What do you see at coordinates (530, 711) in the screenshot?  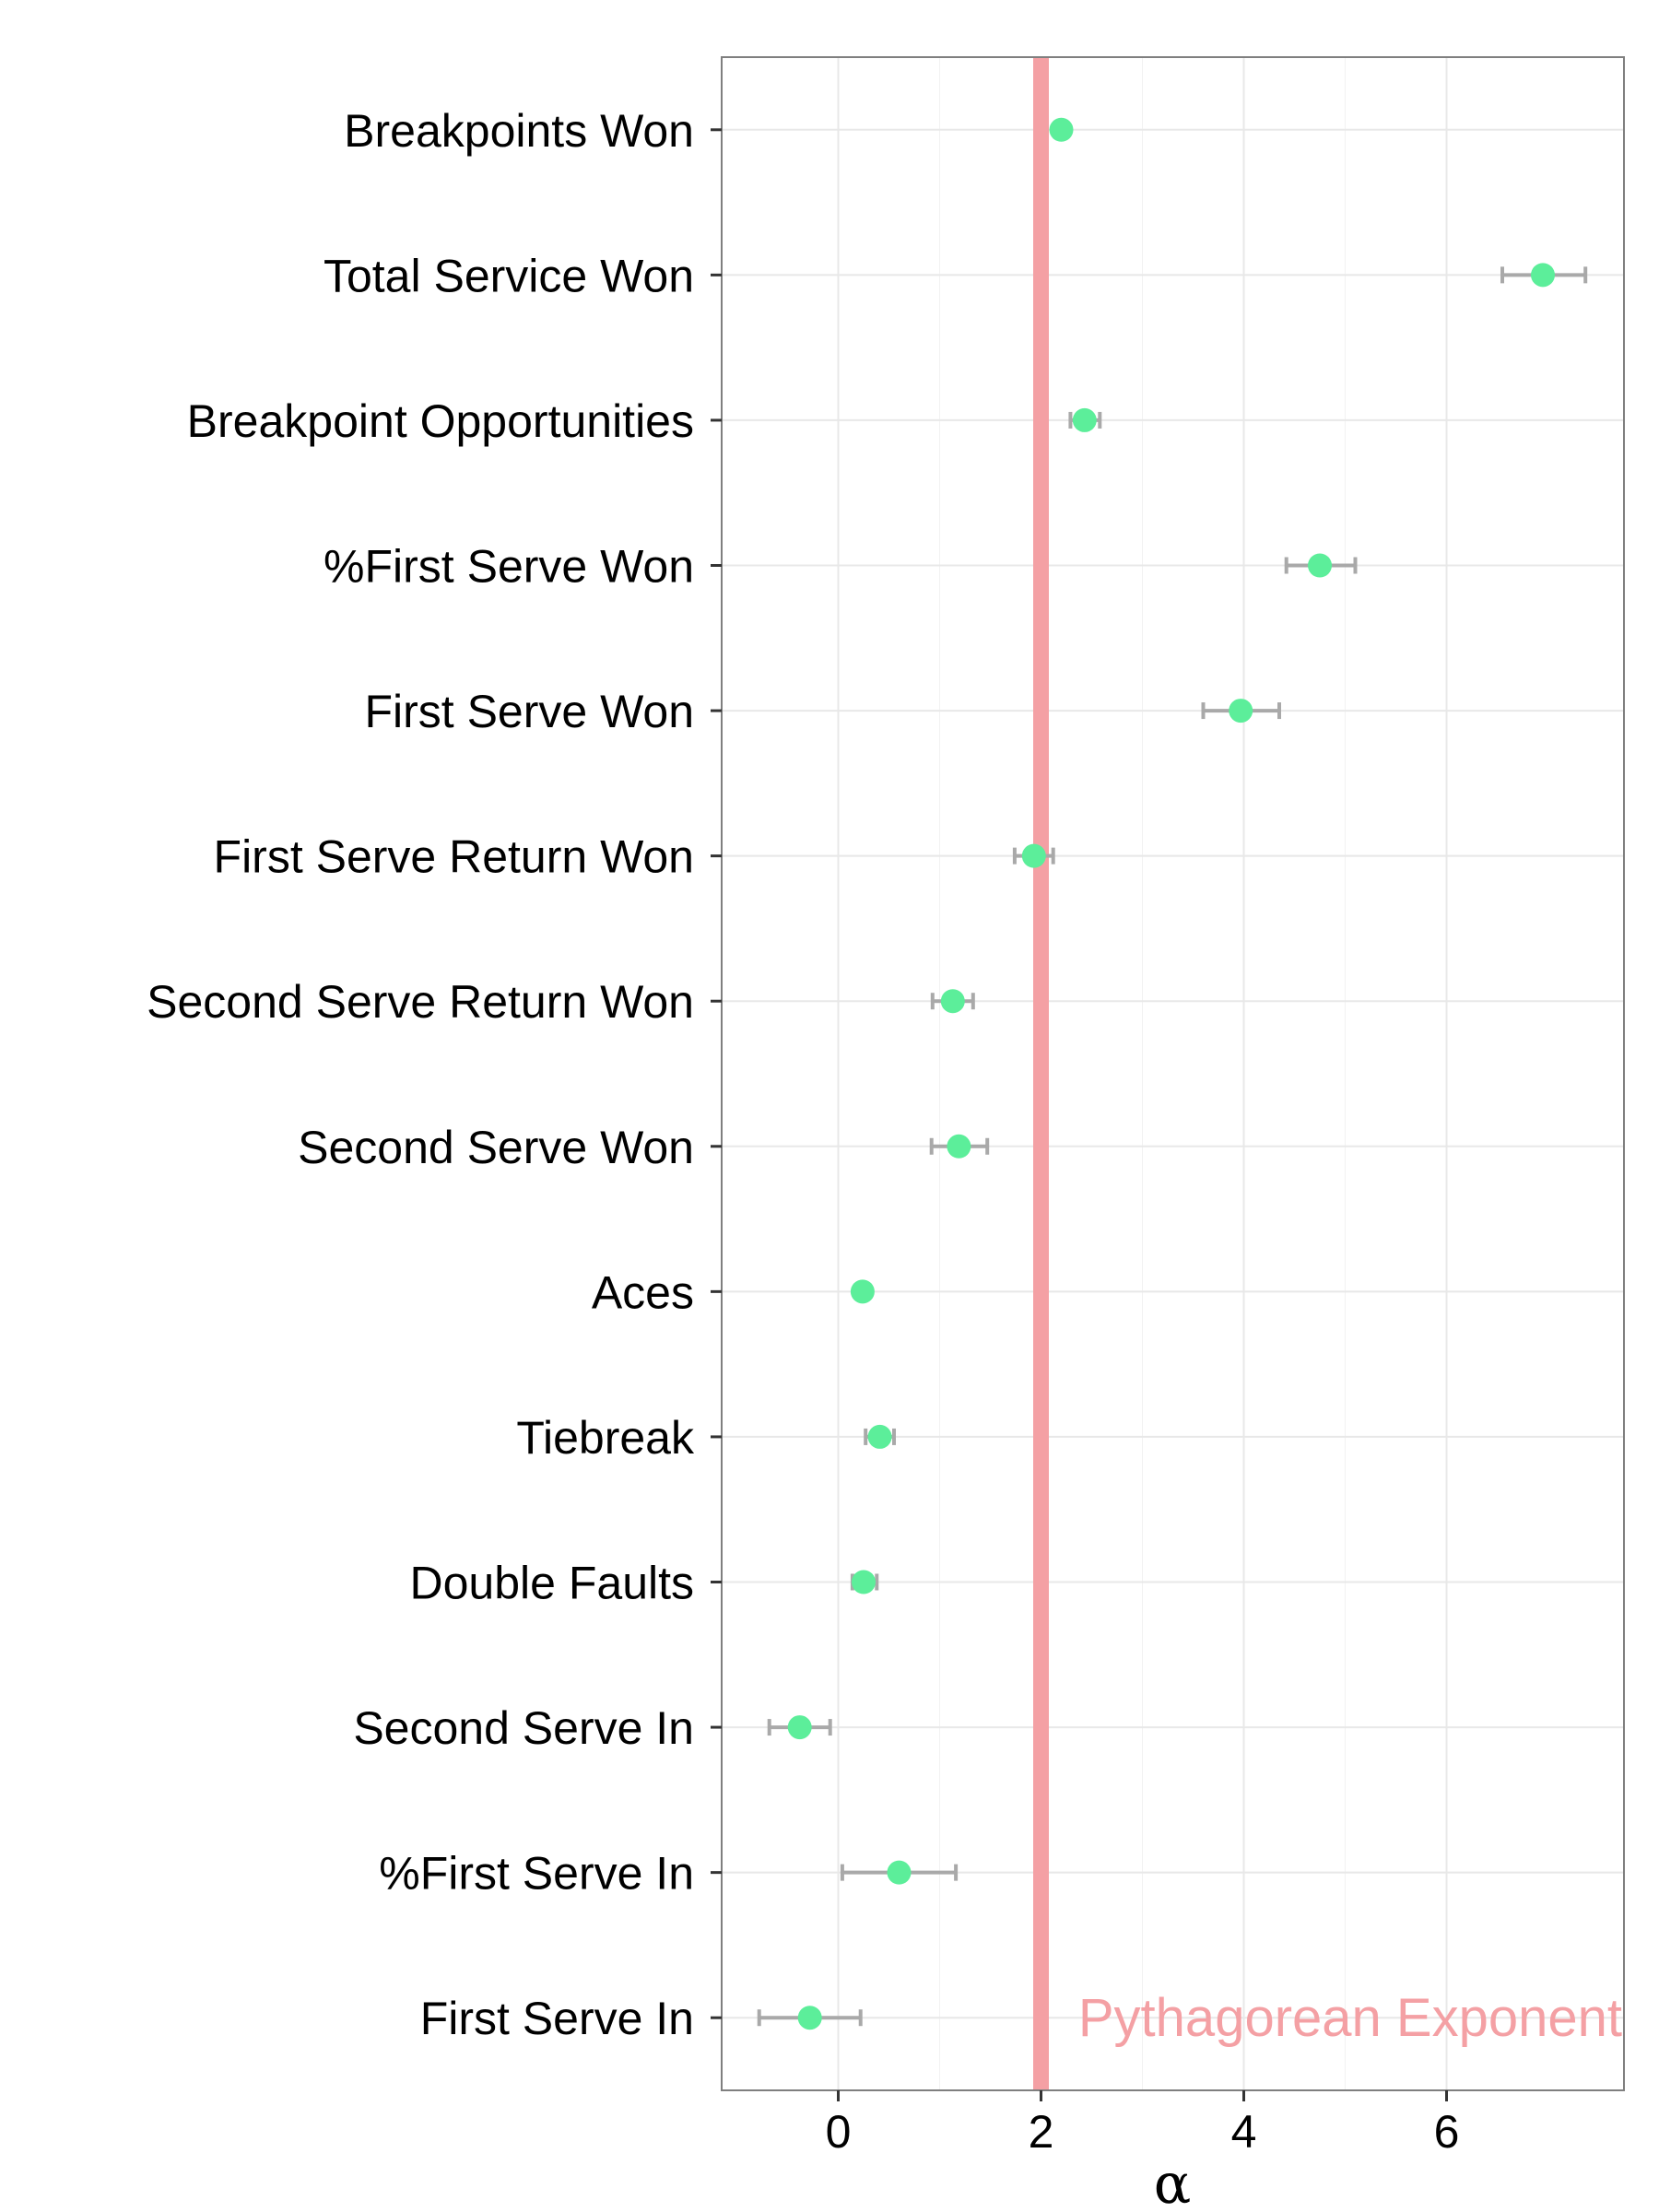 I see `category-label-4: First Serve Won` at bounding box center [530, 711].